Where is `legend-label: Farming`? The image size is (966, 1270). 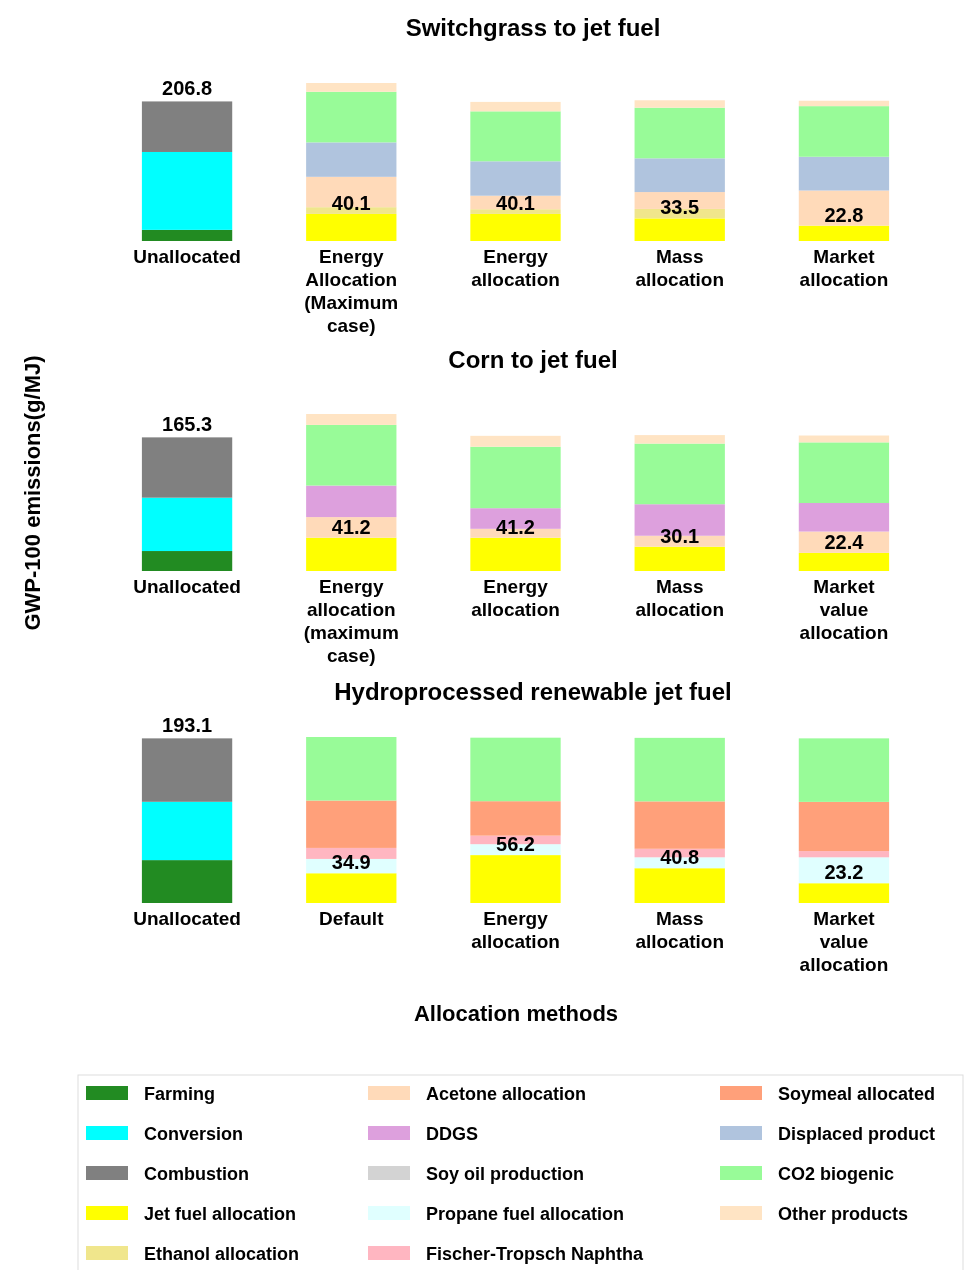
legend-label: Farming is located at coordinates (180, 1094).